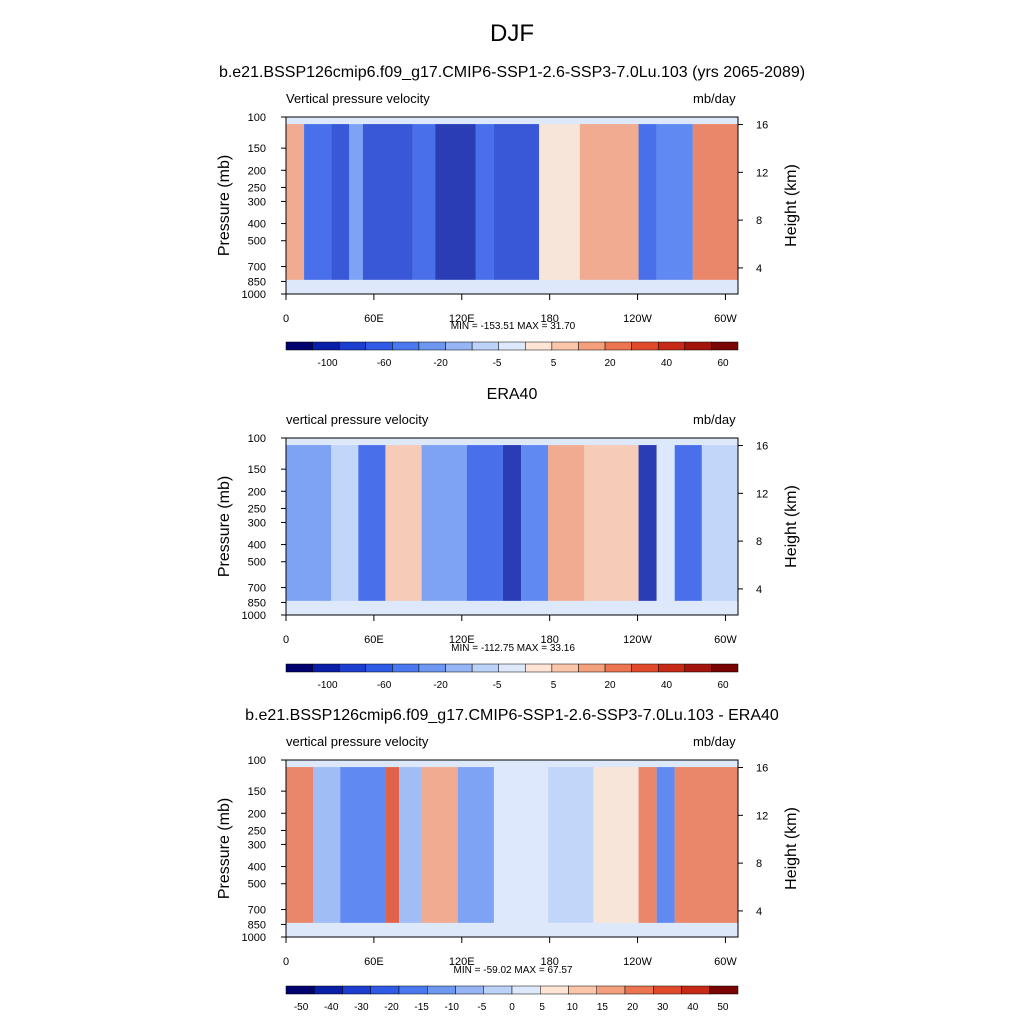 The height and width of the screenshot is (1024, 1024). What do you see at coordinates (637, 319) in the screenshot?
I see `panel-1-xtick-120W: 120W` at bounding box center [637, 319].